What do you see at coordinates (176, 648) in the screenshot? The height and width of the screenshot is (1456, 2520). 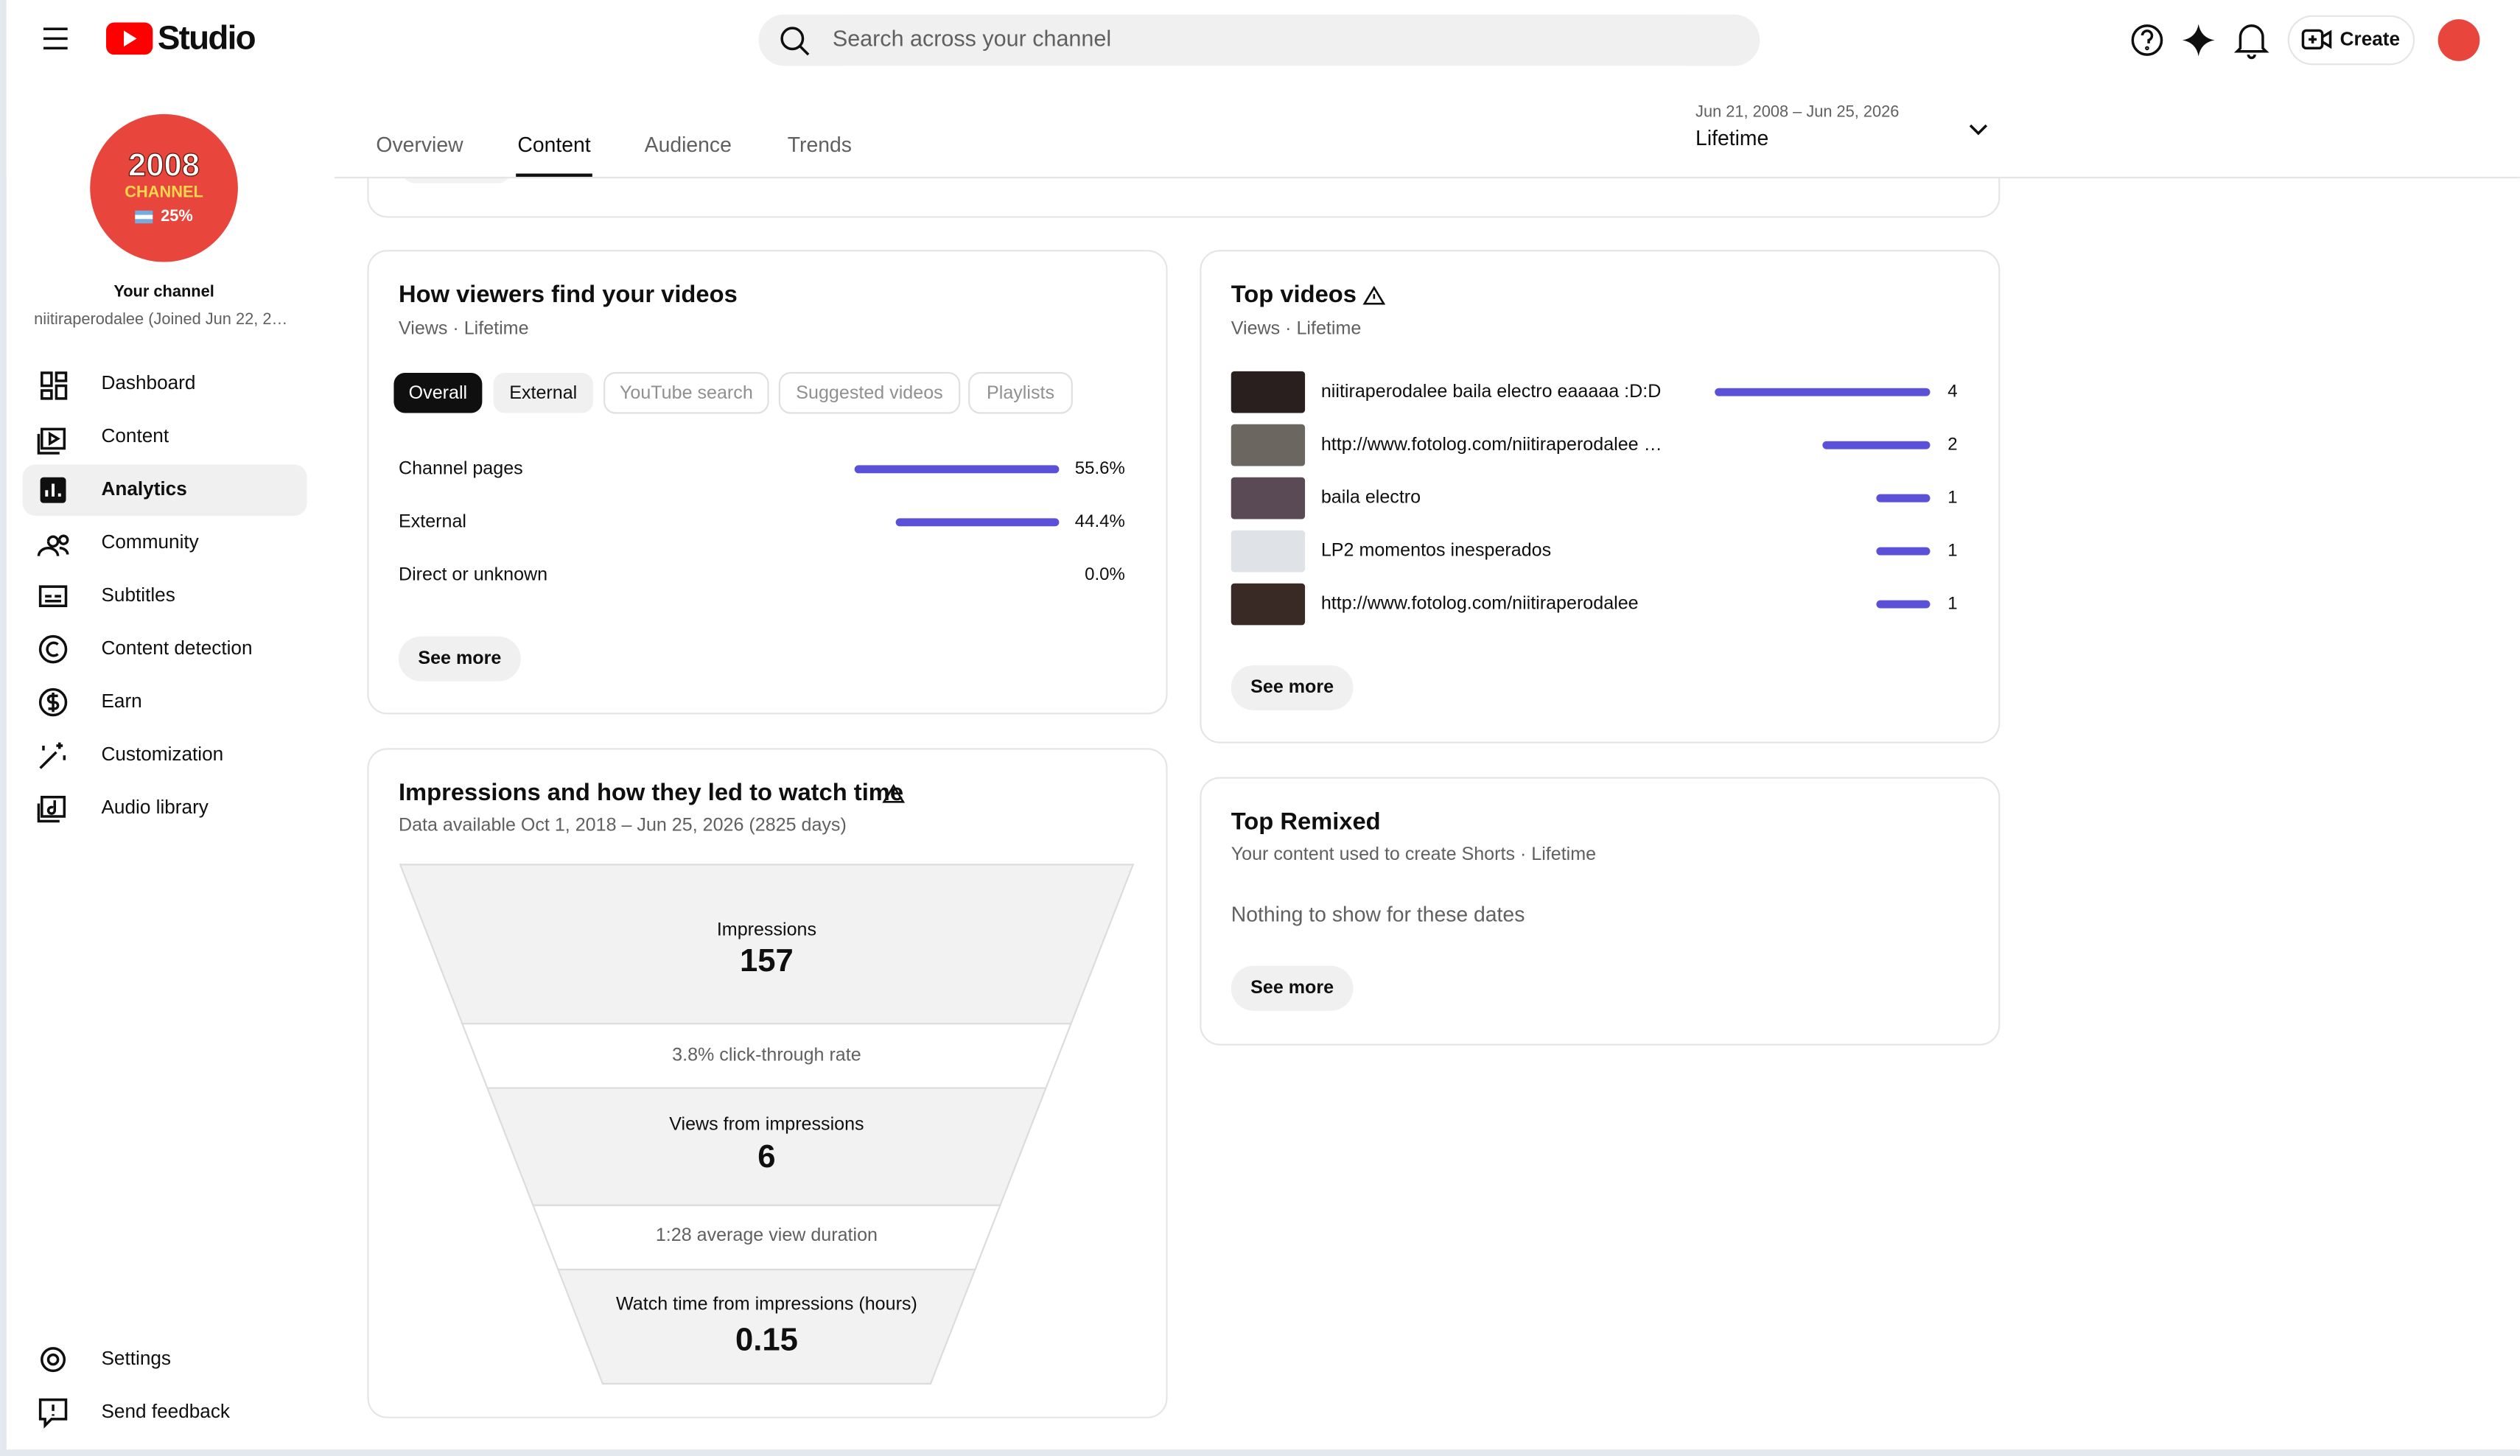 I see `nav-item: Content detection` at bounding box center [176, 648].